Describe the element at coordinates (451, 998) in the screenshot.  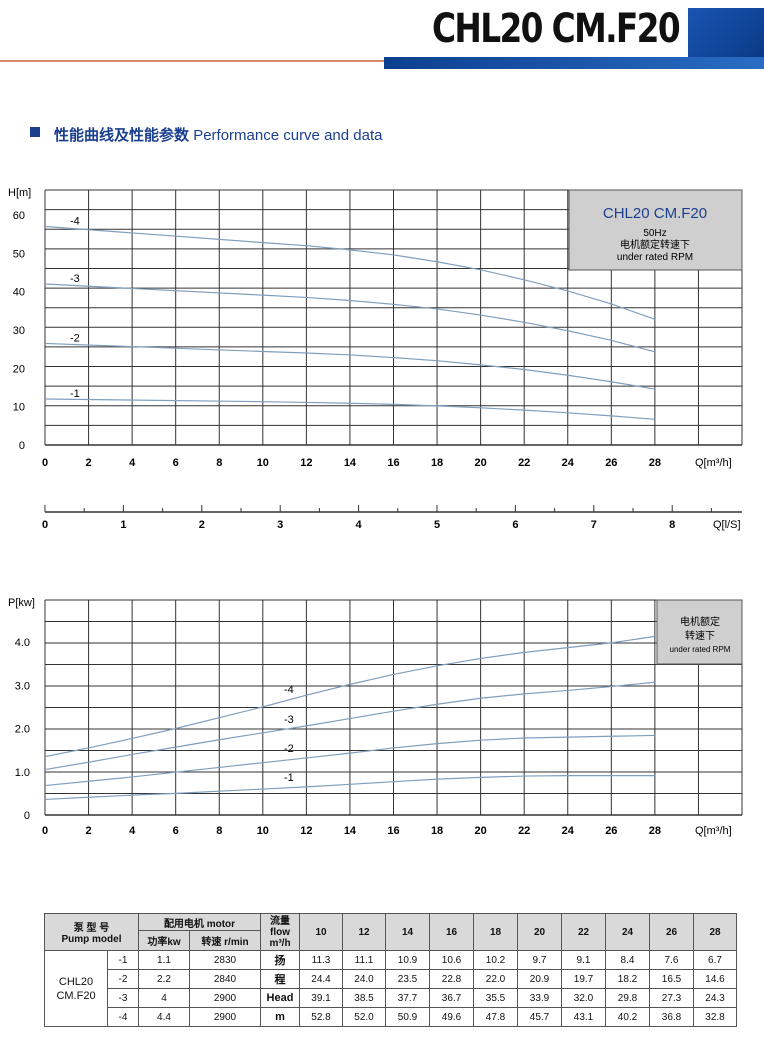
I see `head-cell: 36.7` at that location.